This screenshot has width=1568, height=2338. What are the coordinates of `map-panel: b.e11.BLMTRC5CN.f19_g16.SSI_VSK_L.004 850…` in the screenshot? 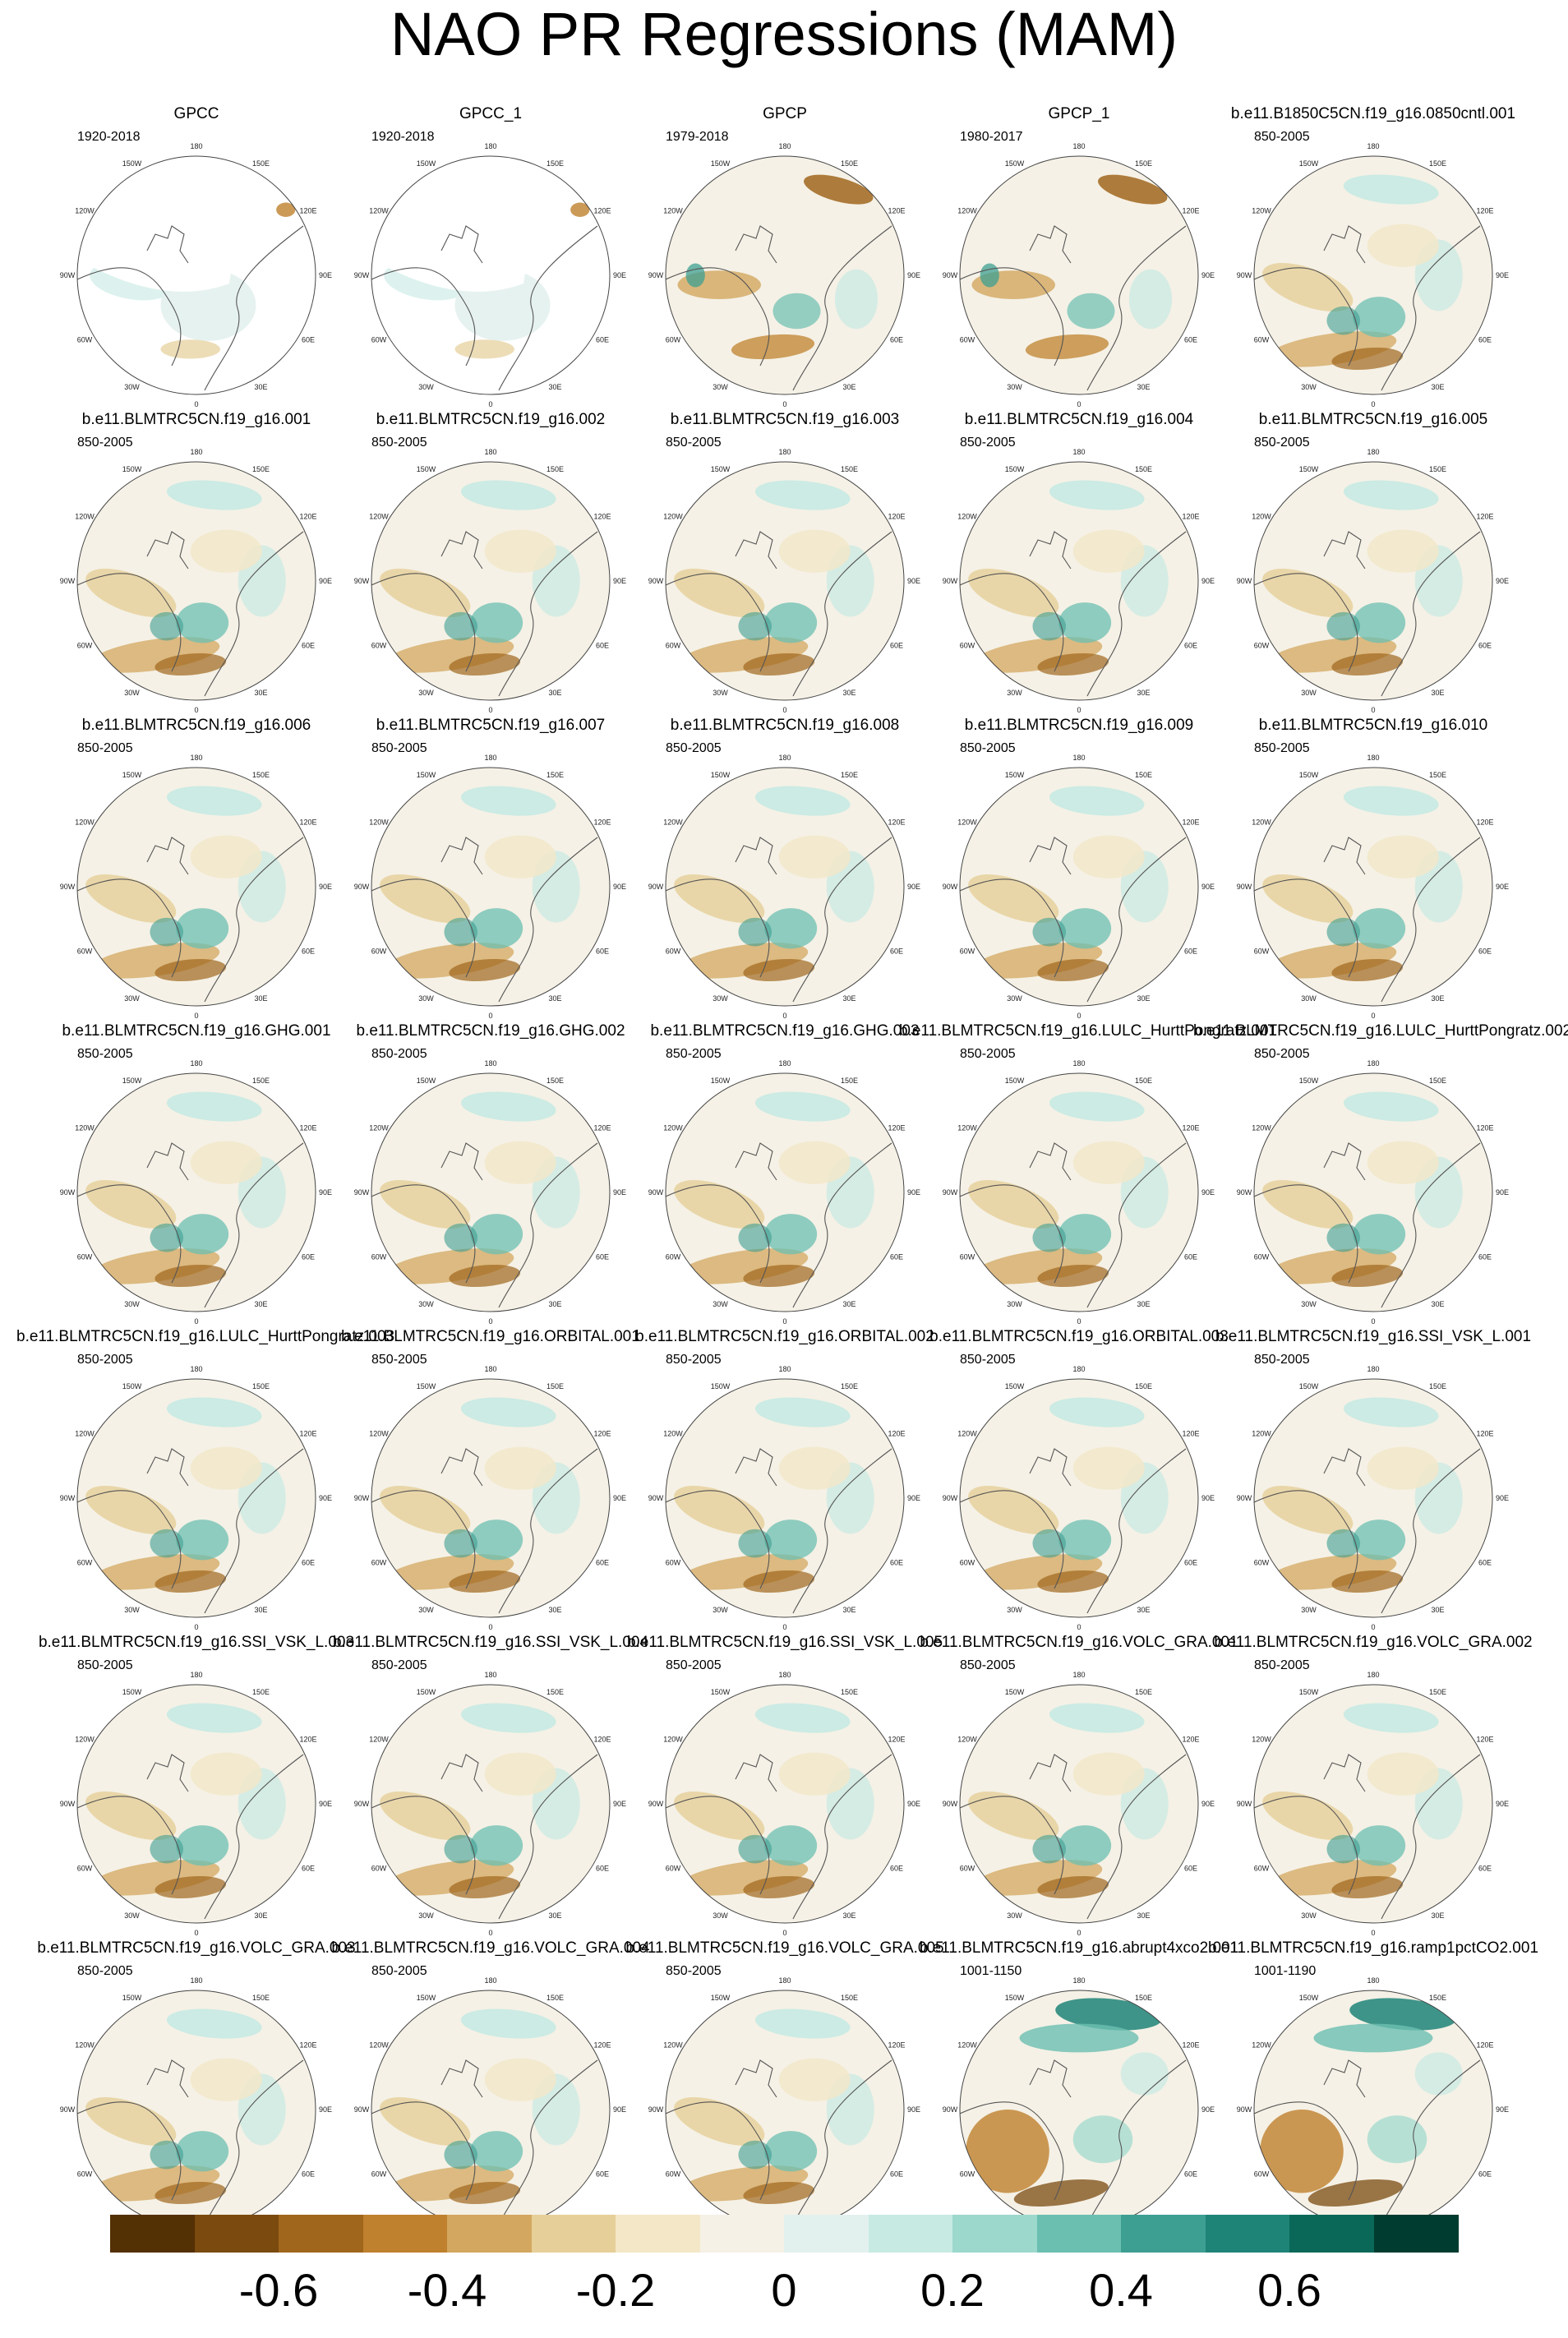 It's located at (491, 1786).